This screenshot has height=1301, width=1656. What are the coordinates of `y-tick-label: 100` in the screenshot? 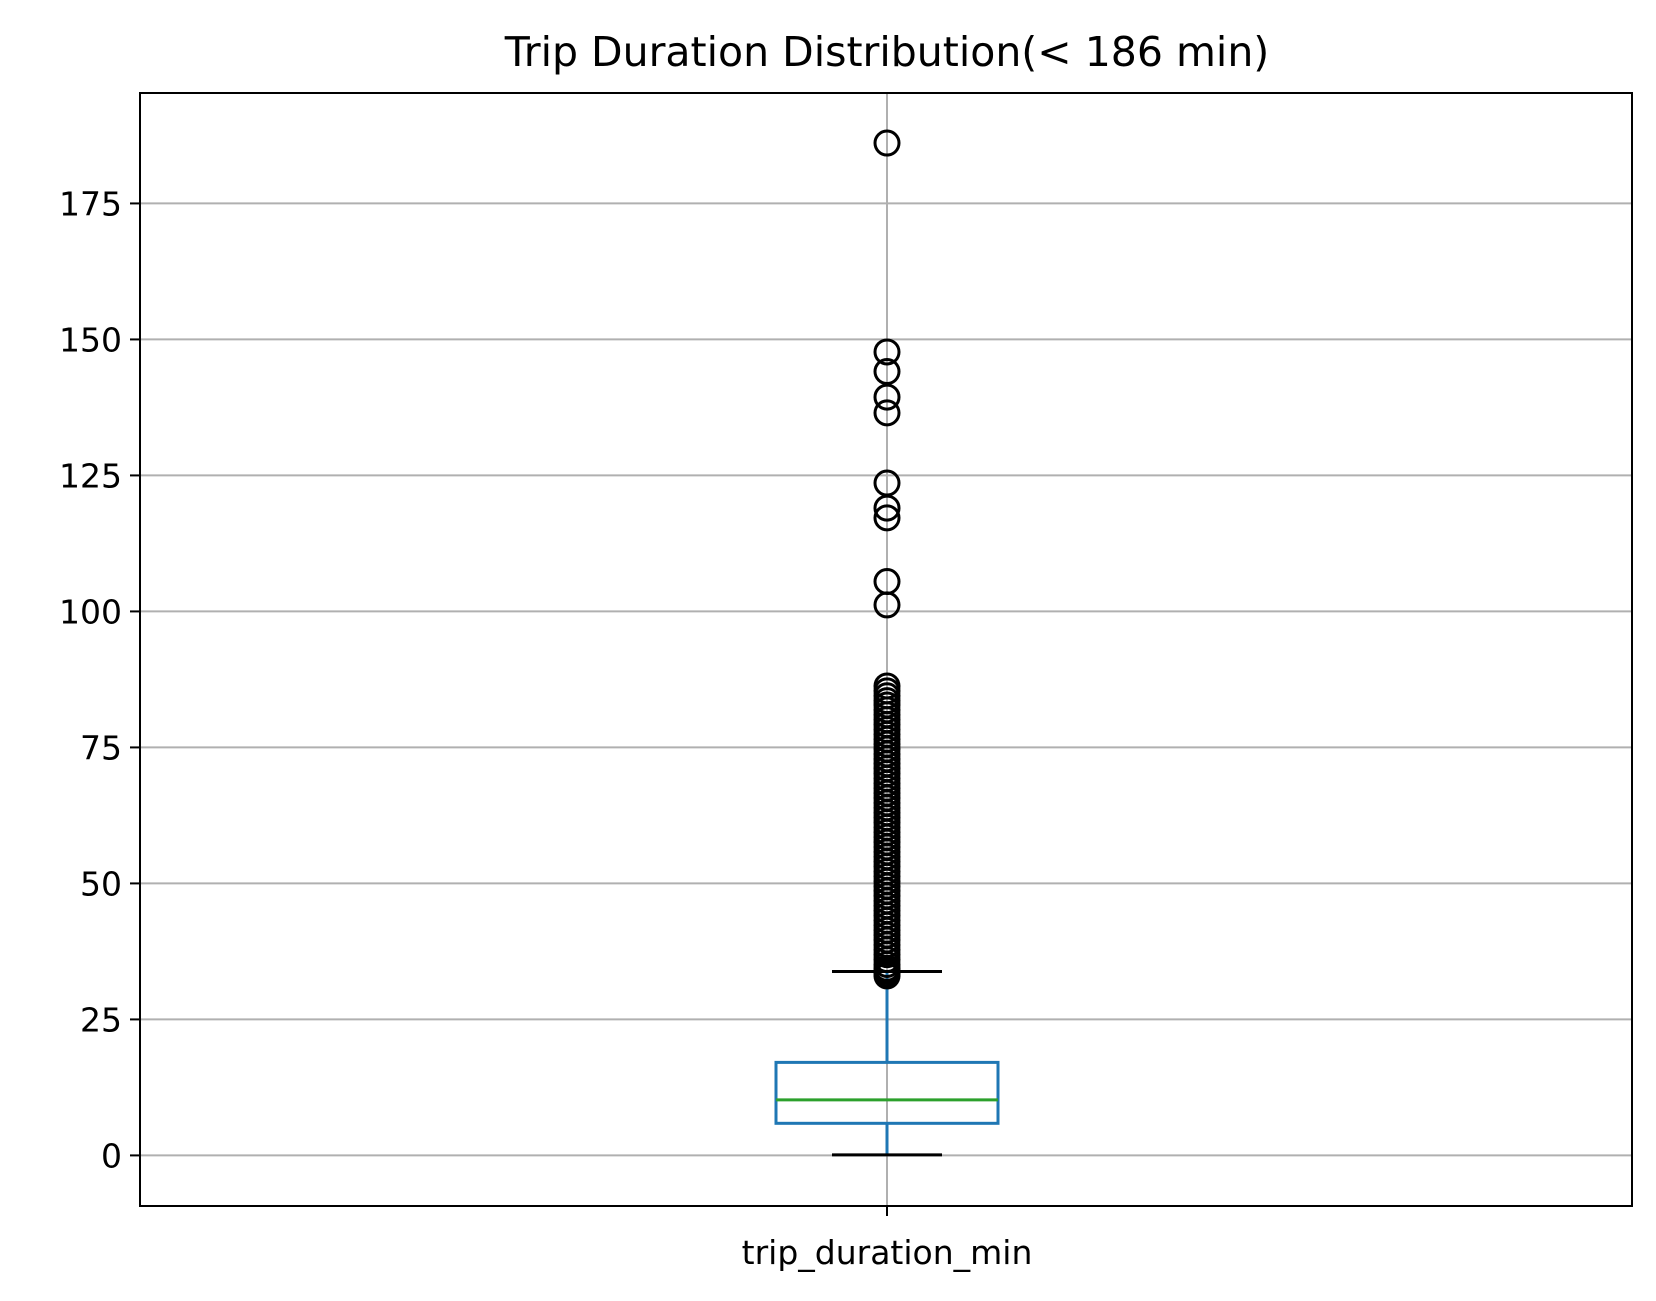 It's located at (90, 611).